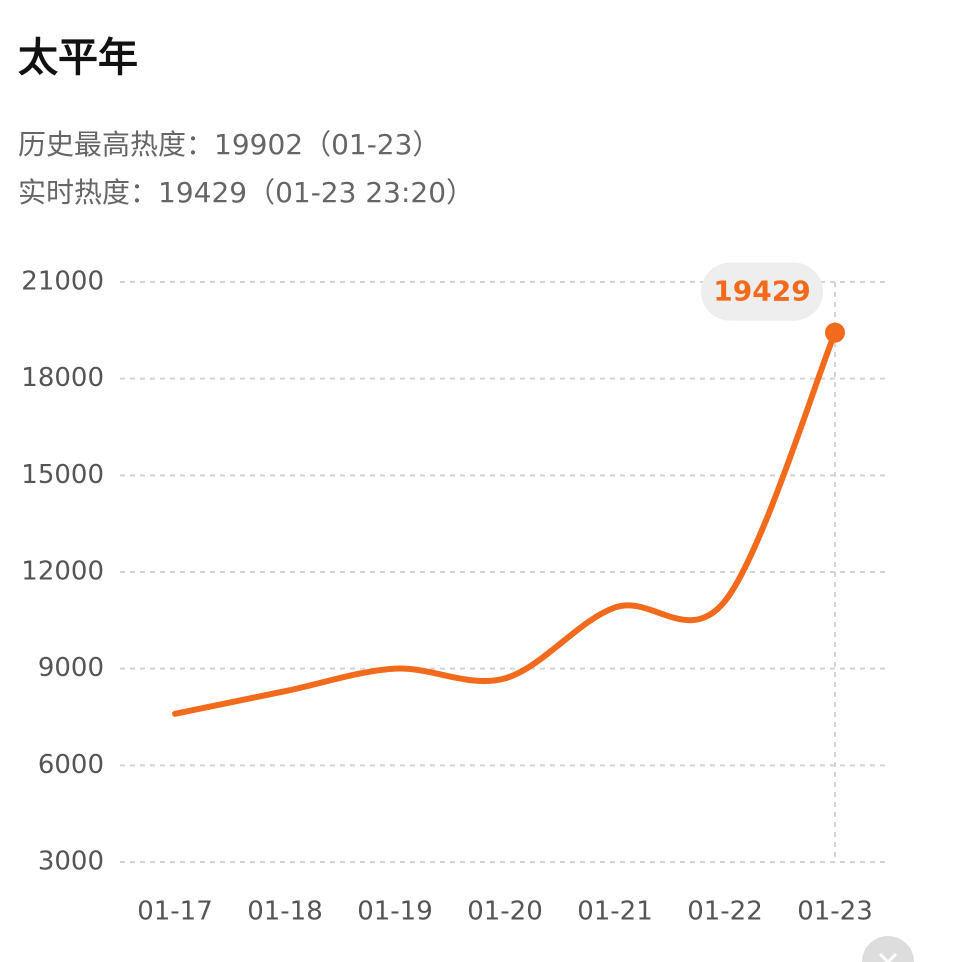 The width and height of the screenshot is (962, 962). Describe the element at coordinates (285, 912) in the screenshot. I see `x-tick-label: 01-18` at that location.